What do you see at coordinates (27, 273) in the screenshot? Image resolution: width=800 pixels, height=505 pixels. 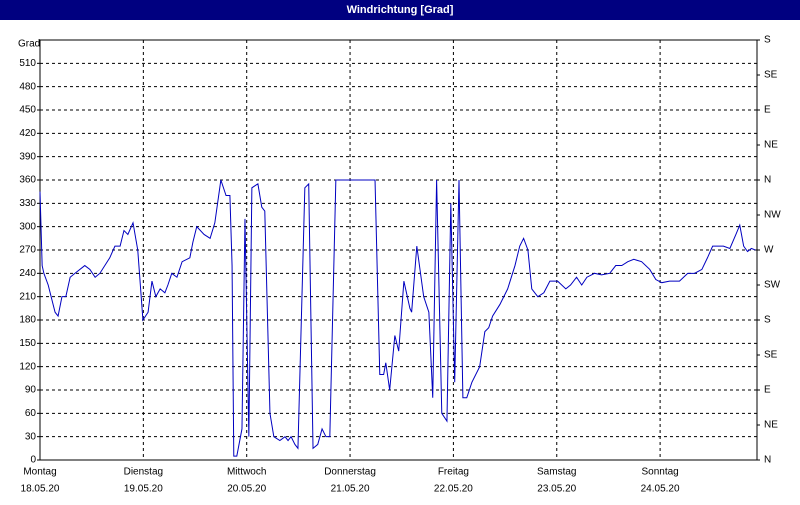 I see `y-tick-label: 240` at bounding box center [27, 273].